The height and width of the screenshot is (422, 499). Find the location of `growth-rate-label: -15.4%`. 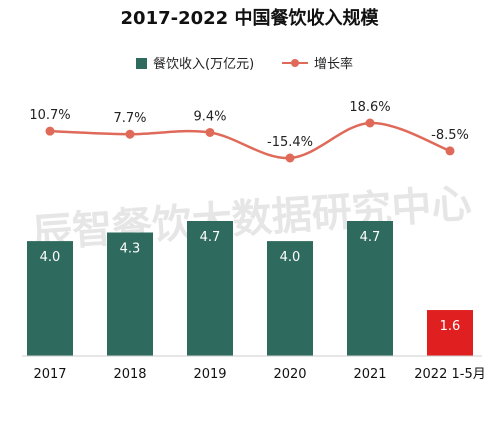

growth-rate-label: -15.4% is located at coordinates (290, 142).